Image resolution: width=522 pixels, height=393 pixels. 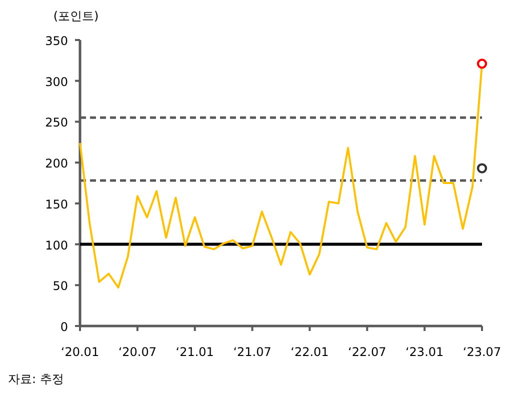 I want to click on ylabel: (포인트), so click(x=76, y=16).